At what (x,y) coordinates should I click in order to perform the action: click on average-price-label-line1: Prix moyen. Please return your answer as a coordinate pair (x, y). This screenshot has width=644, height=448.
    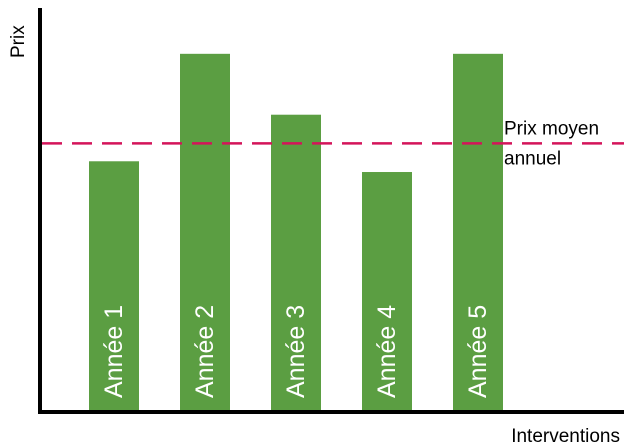
    Looking at the image, I should click on (551, 128).